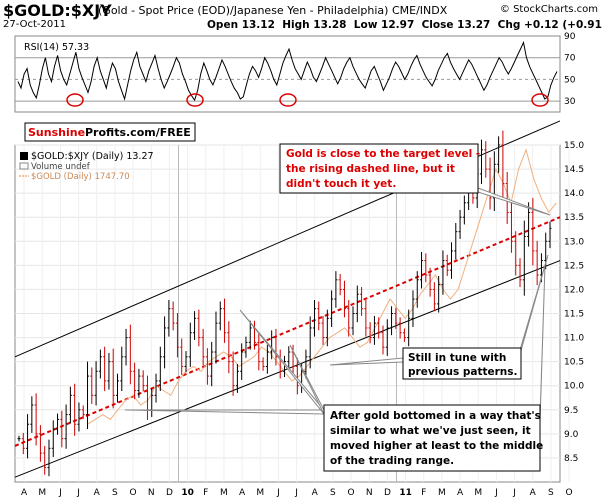  I want to click on x-tick-23: M, so click(442, 493).